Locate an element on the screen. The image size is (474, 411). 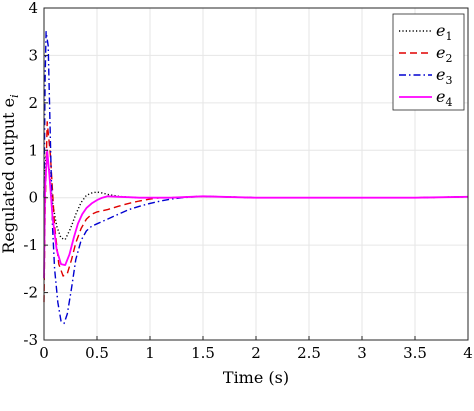
y-axis-label: Regulated output ei is located at coordinates (10, 173).